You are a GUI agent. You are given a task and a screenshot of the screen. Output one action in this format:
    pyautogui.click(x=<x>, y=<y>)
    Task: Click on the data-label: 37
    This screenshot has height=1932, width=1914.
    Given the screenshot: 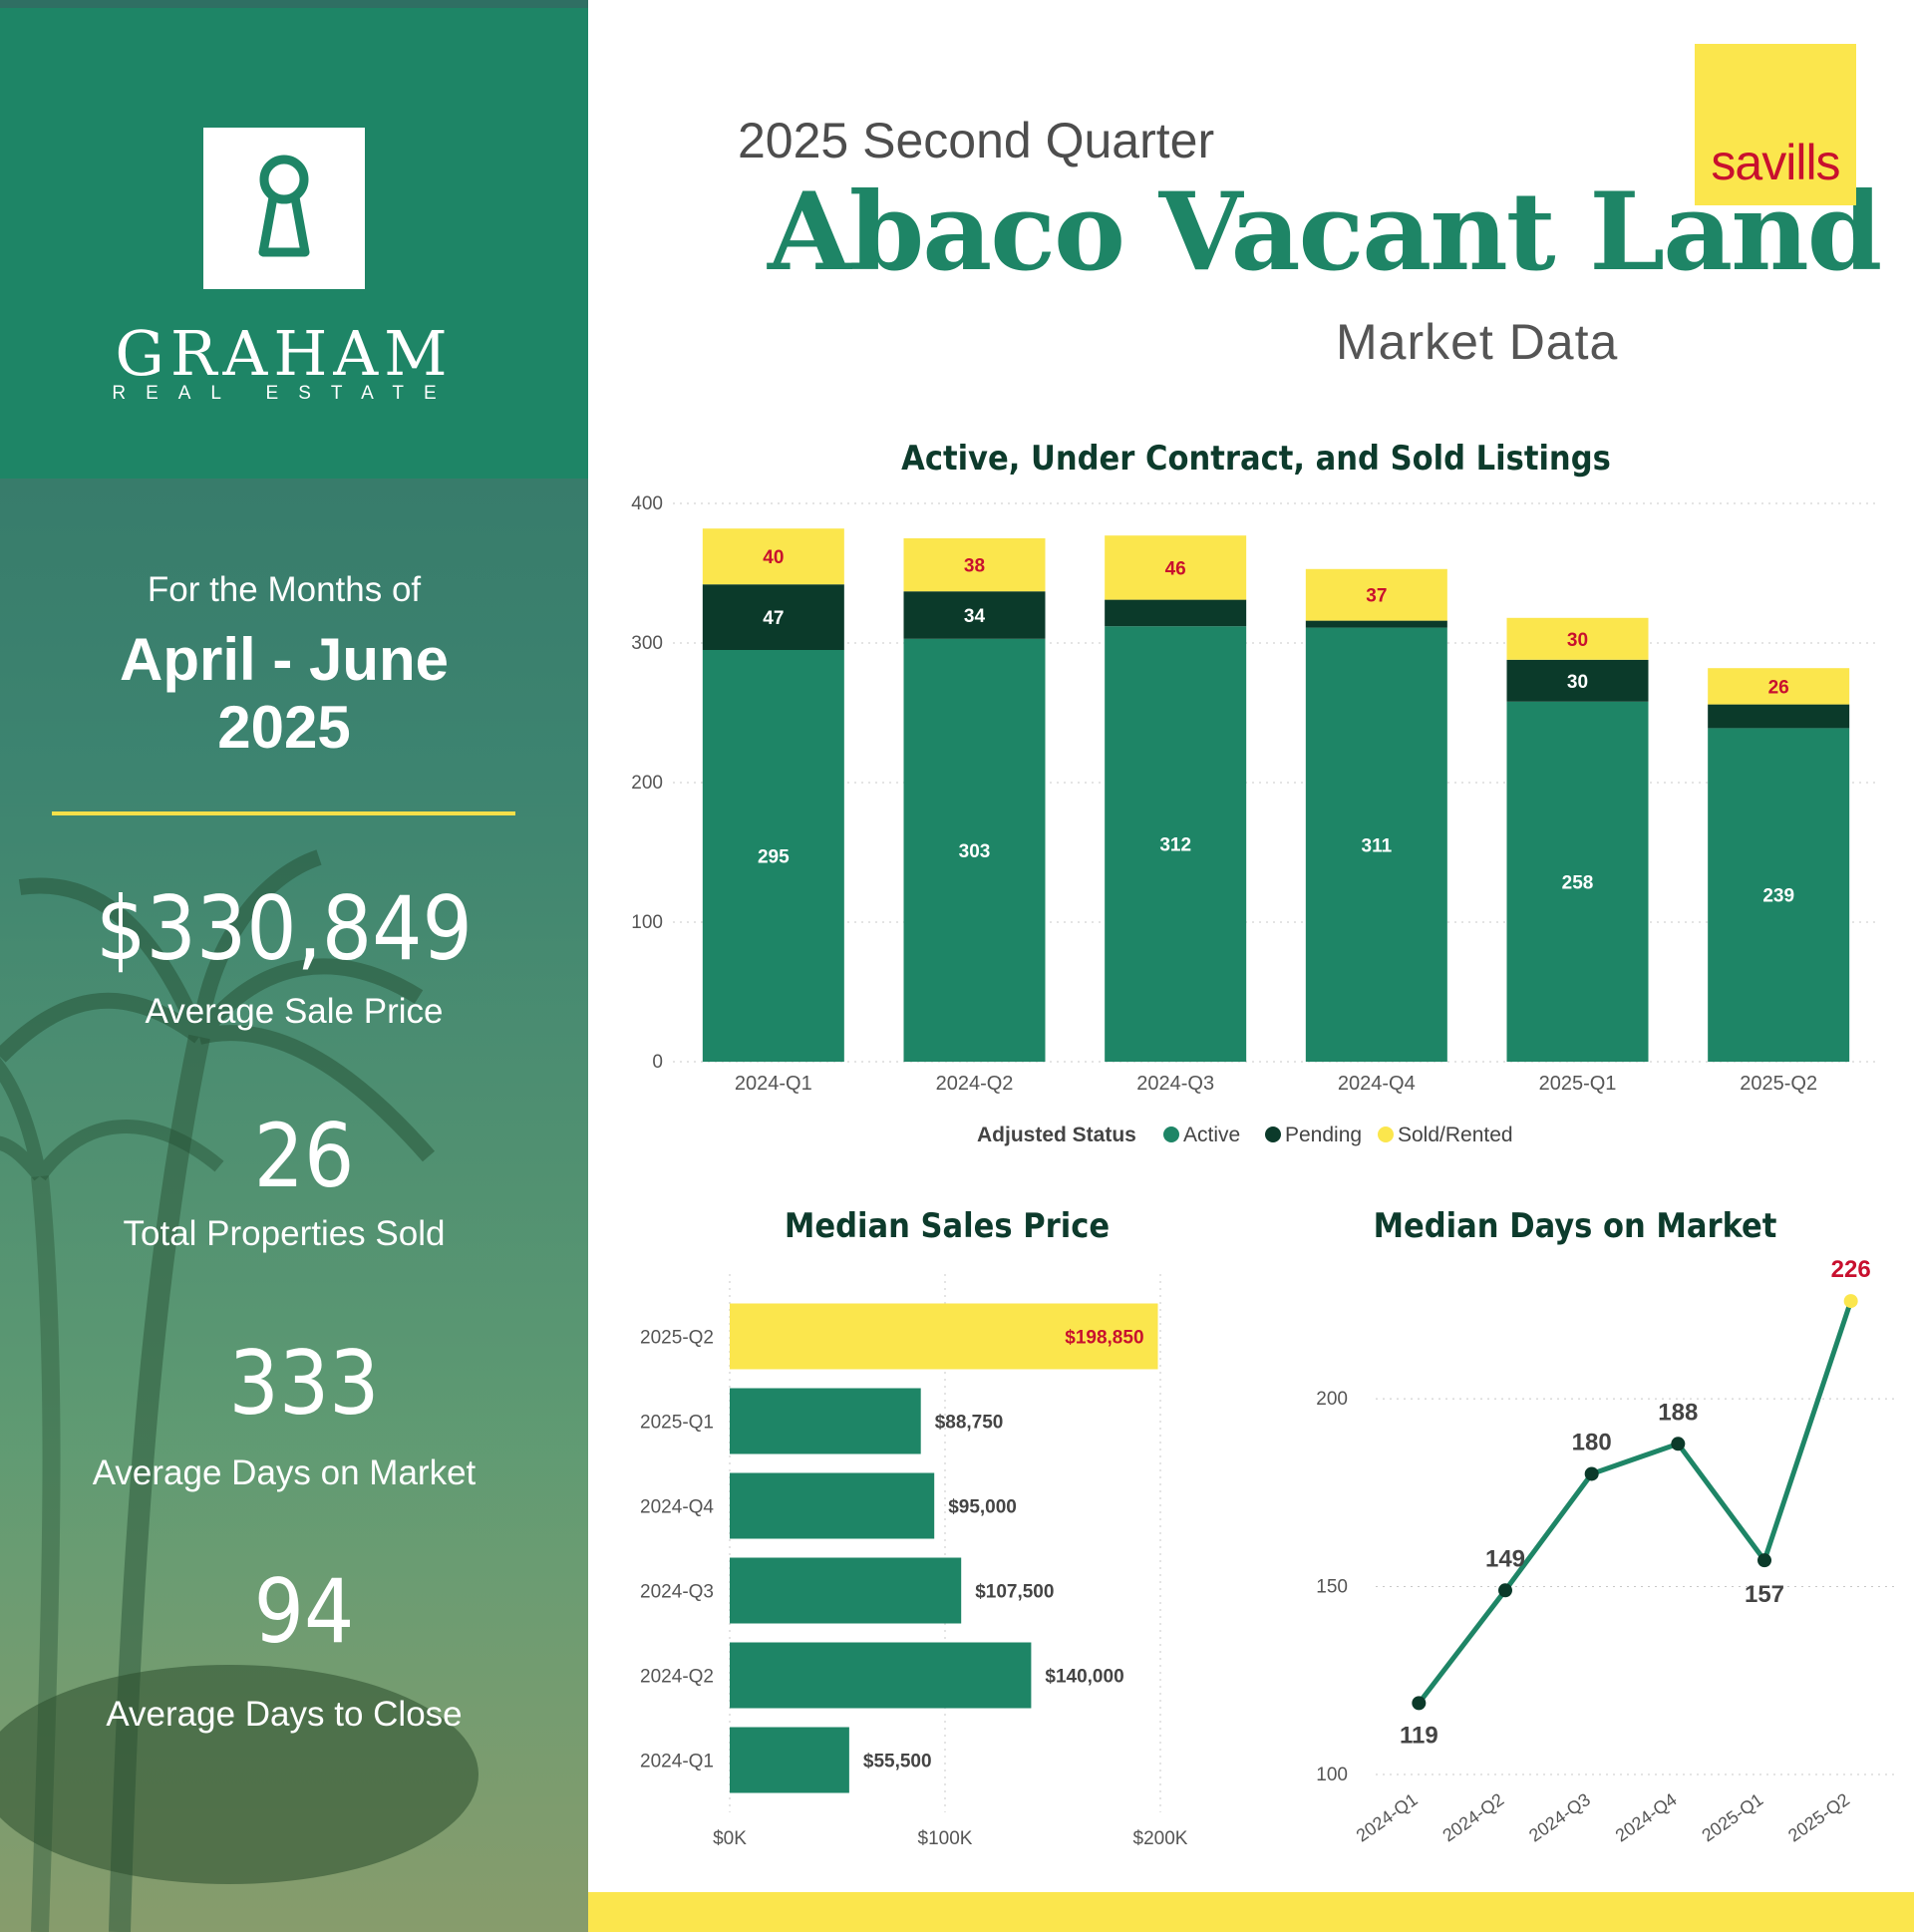 What is the action you would take?
    pyautogui.click(x=1376, y=596)
    